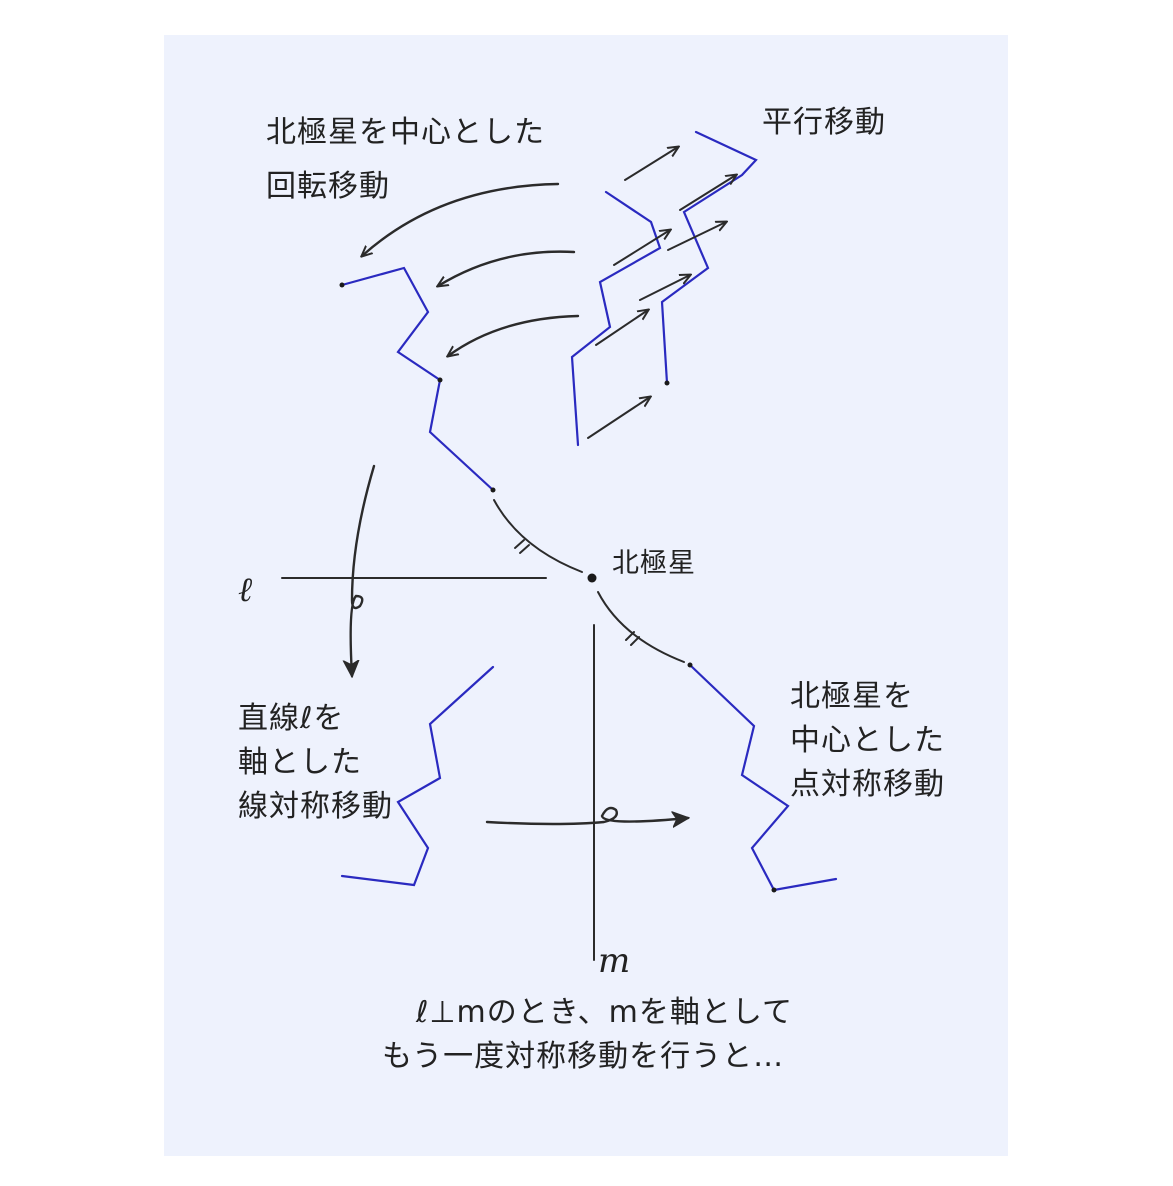  What do you see at coordinates (538, 536) in the screenshot?
I see `distance-arc-upper` at bounding box center [538, 536].